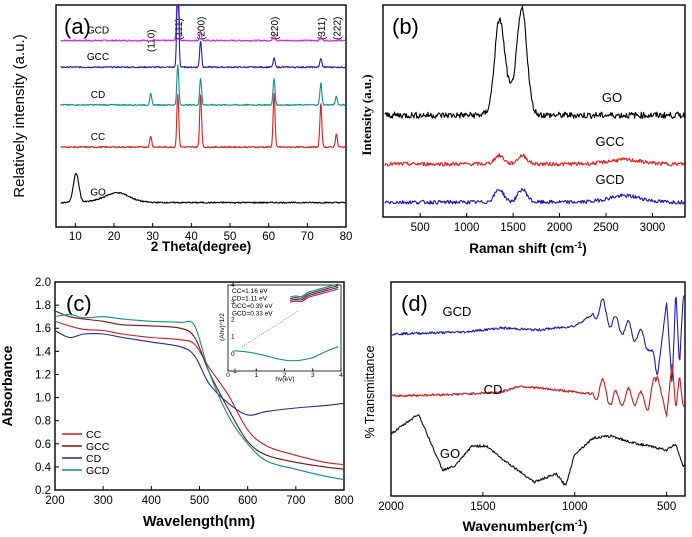 The width and height of the screenshot is (692, 537). I want to click on panel-d-series-labels: GCD CD GO, so click(471, 382).